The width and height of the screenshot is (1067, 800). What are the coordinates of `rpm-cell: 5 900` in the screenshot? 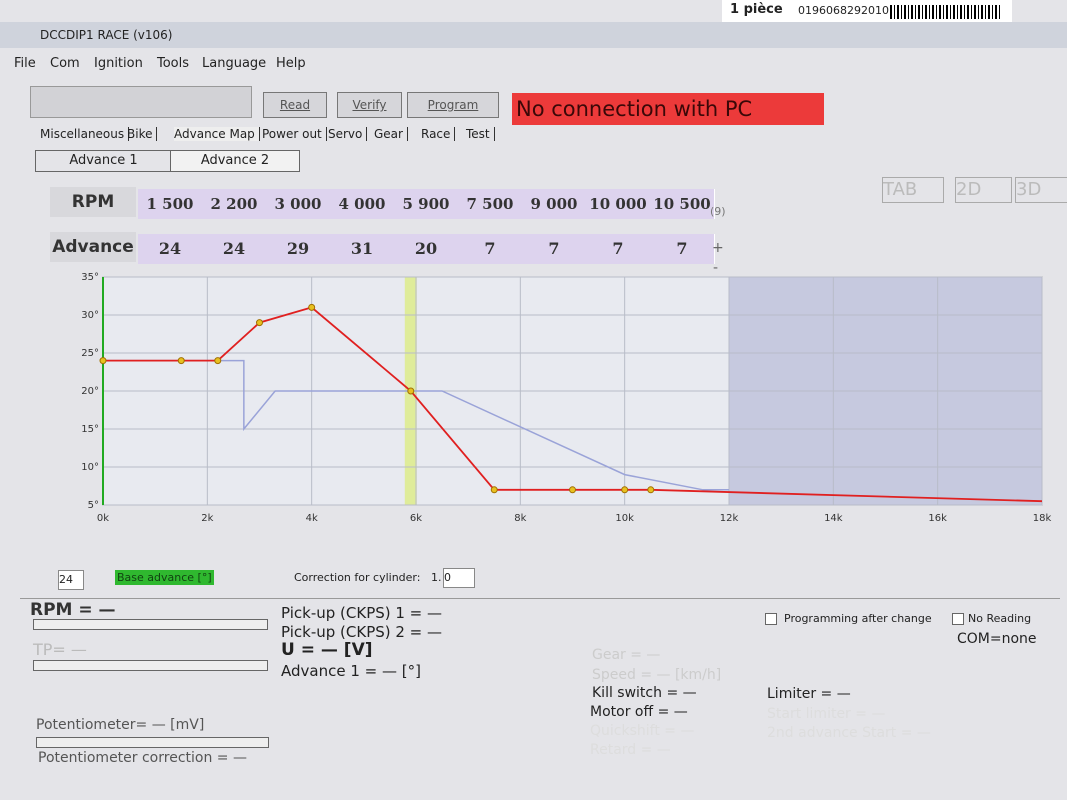 It's located at (426, 204).